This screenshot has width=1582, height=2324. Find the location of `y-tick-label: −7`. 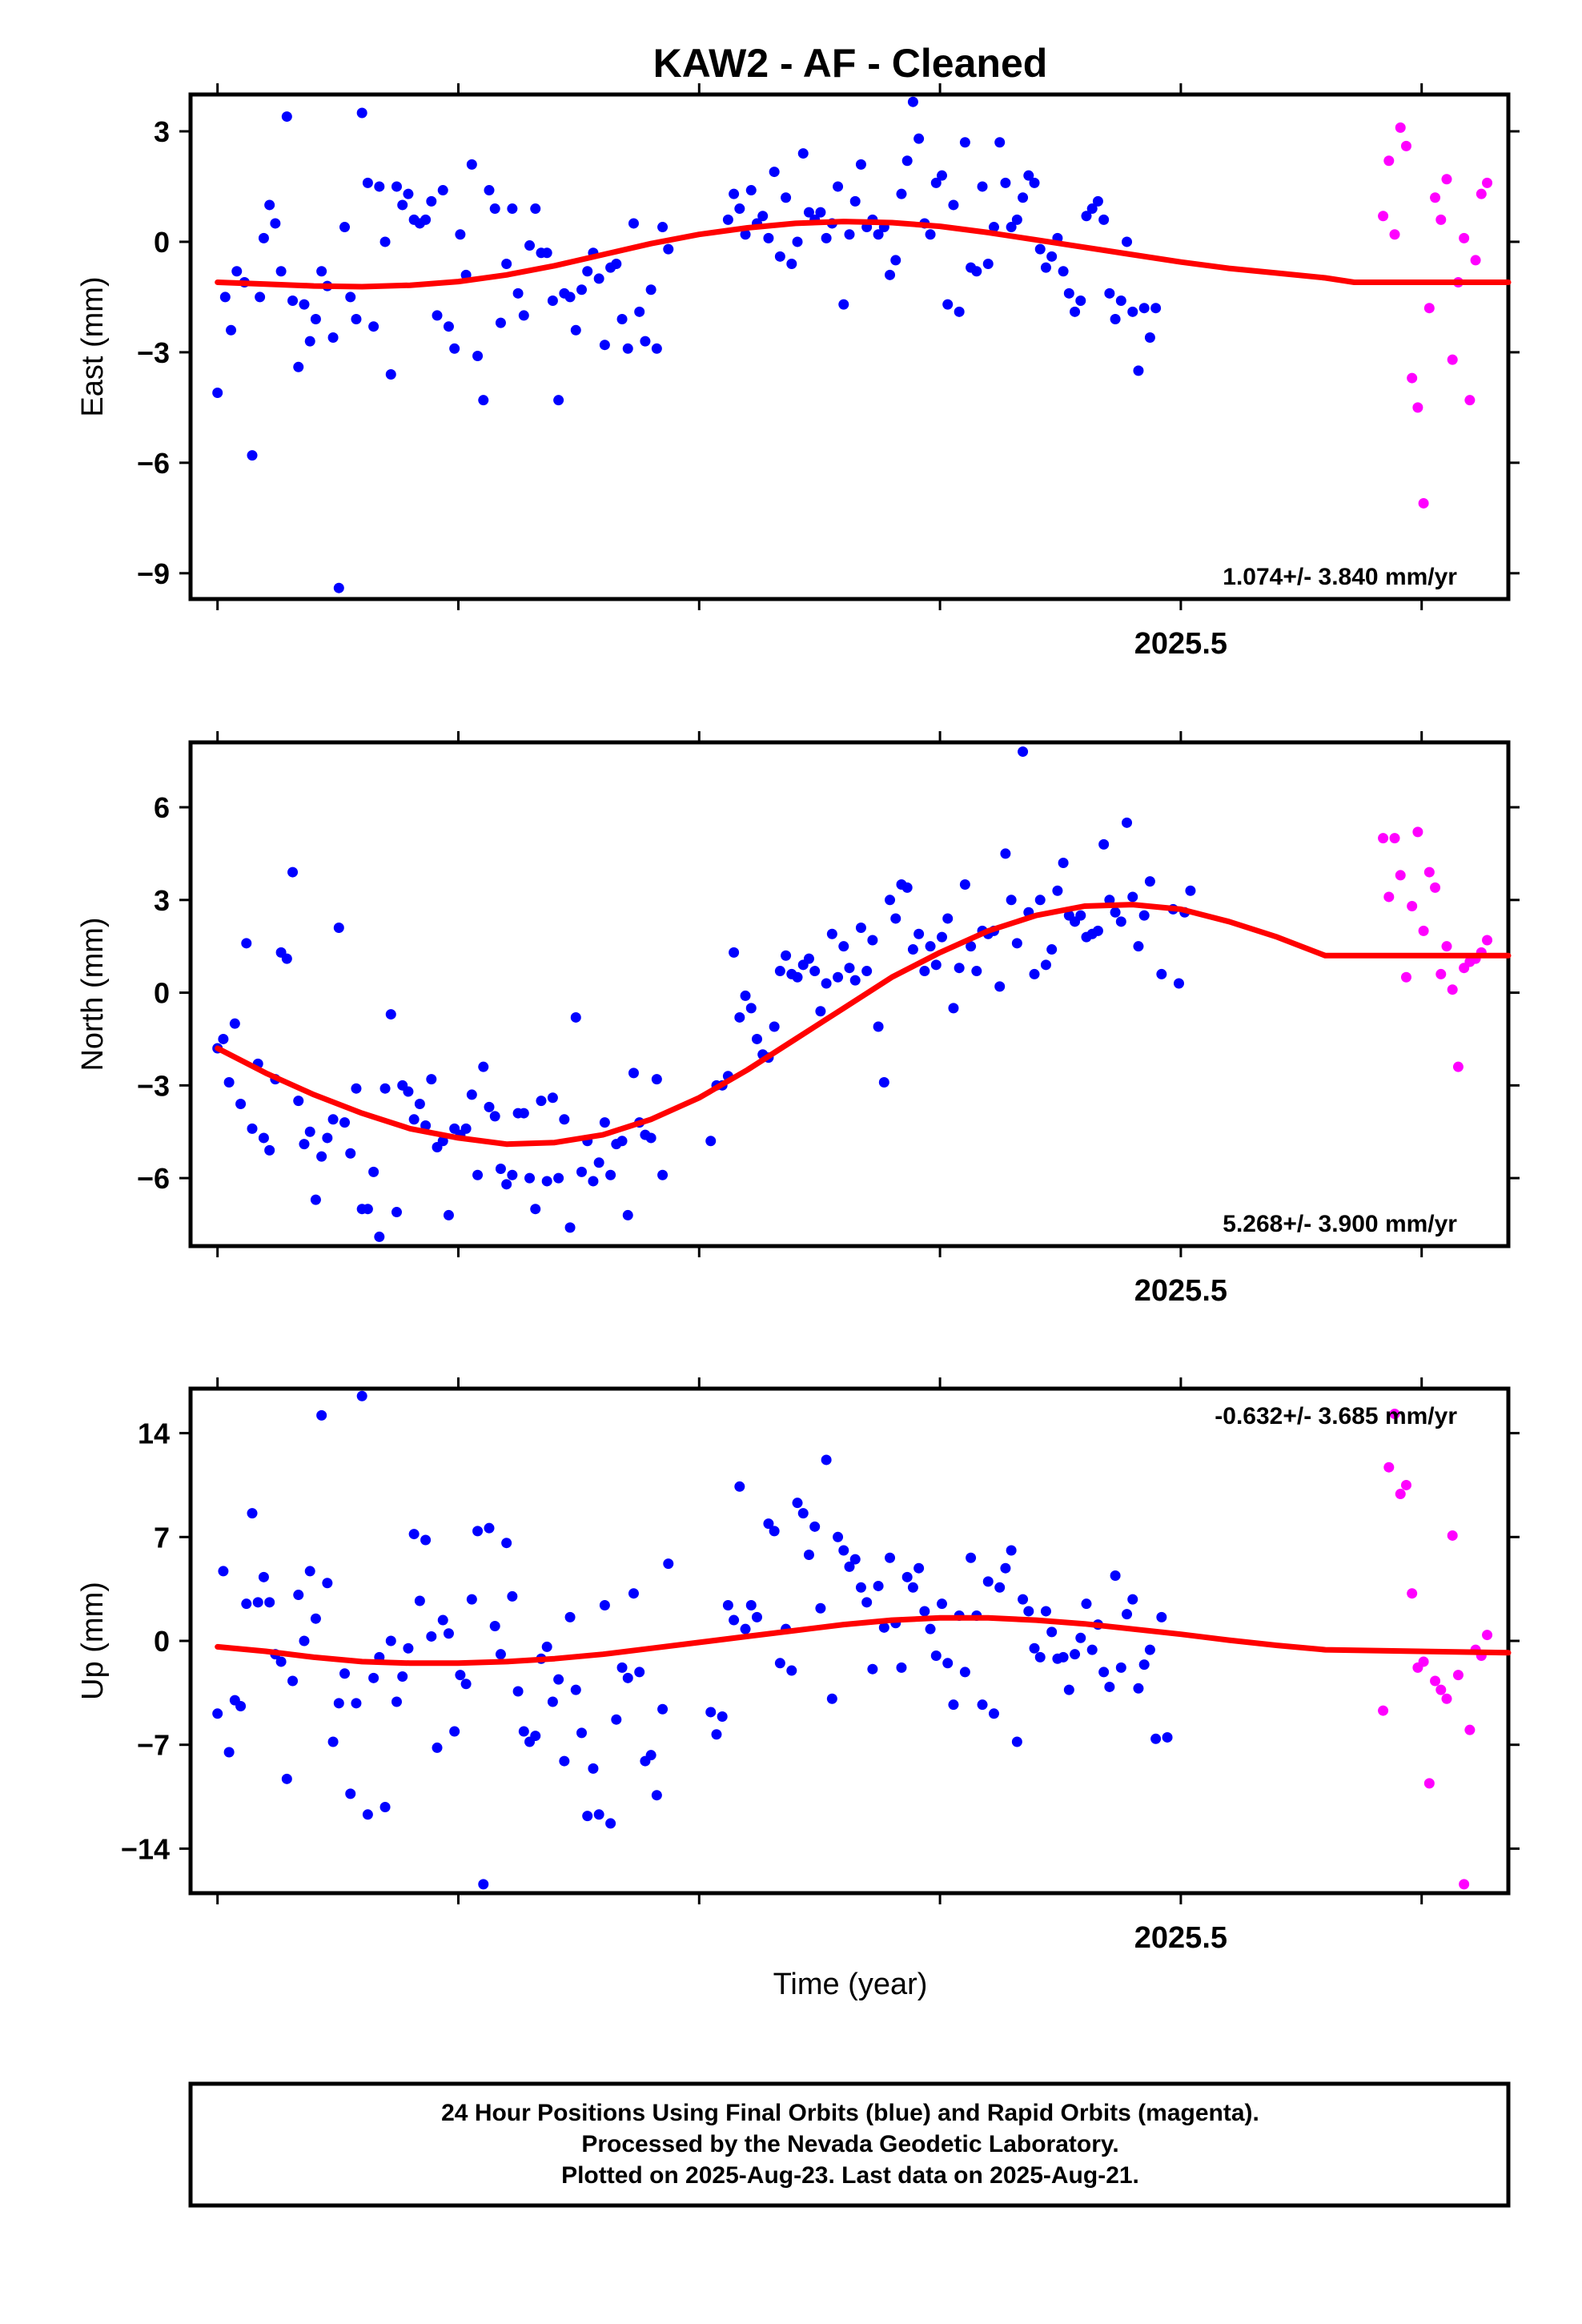

y-tick-label: −7 is located at coordinates (154, 1746).